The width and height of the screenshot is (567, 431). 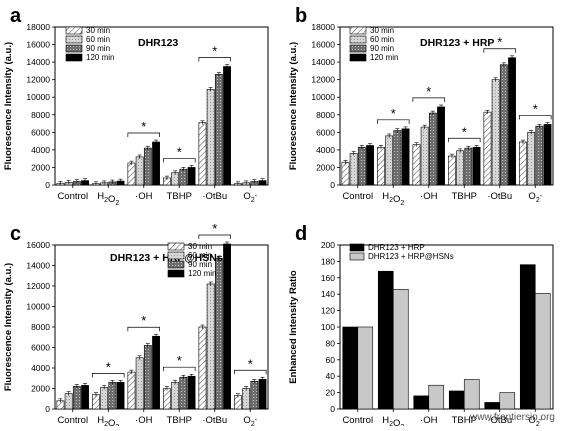 I want to click on panel-label: b, so click(x=301, y=16).